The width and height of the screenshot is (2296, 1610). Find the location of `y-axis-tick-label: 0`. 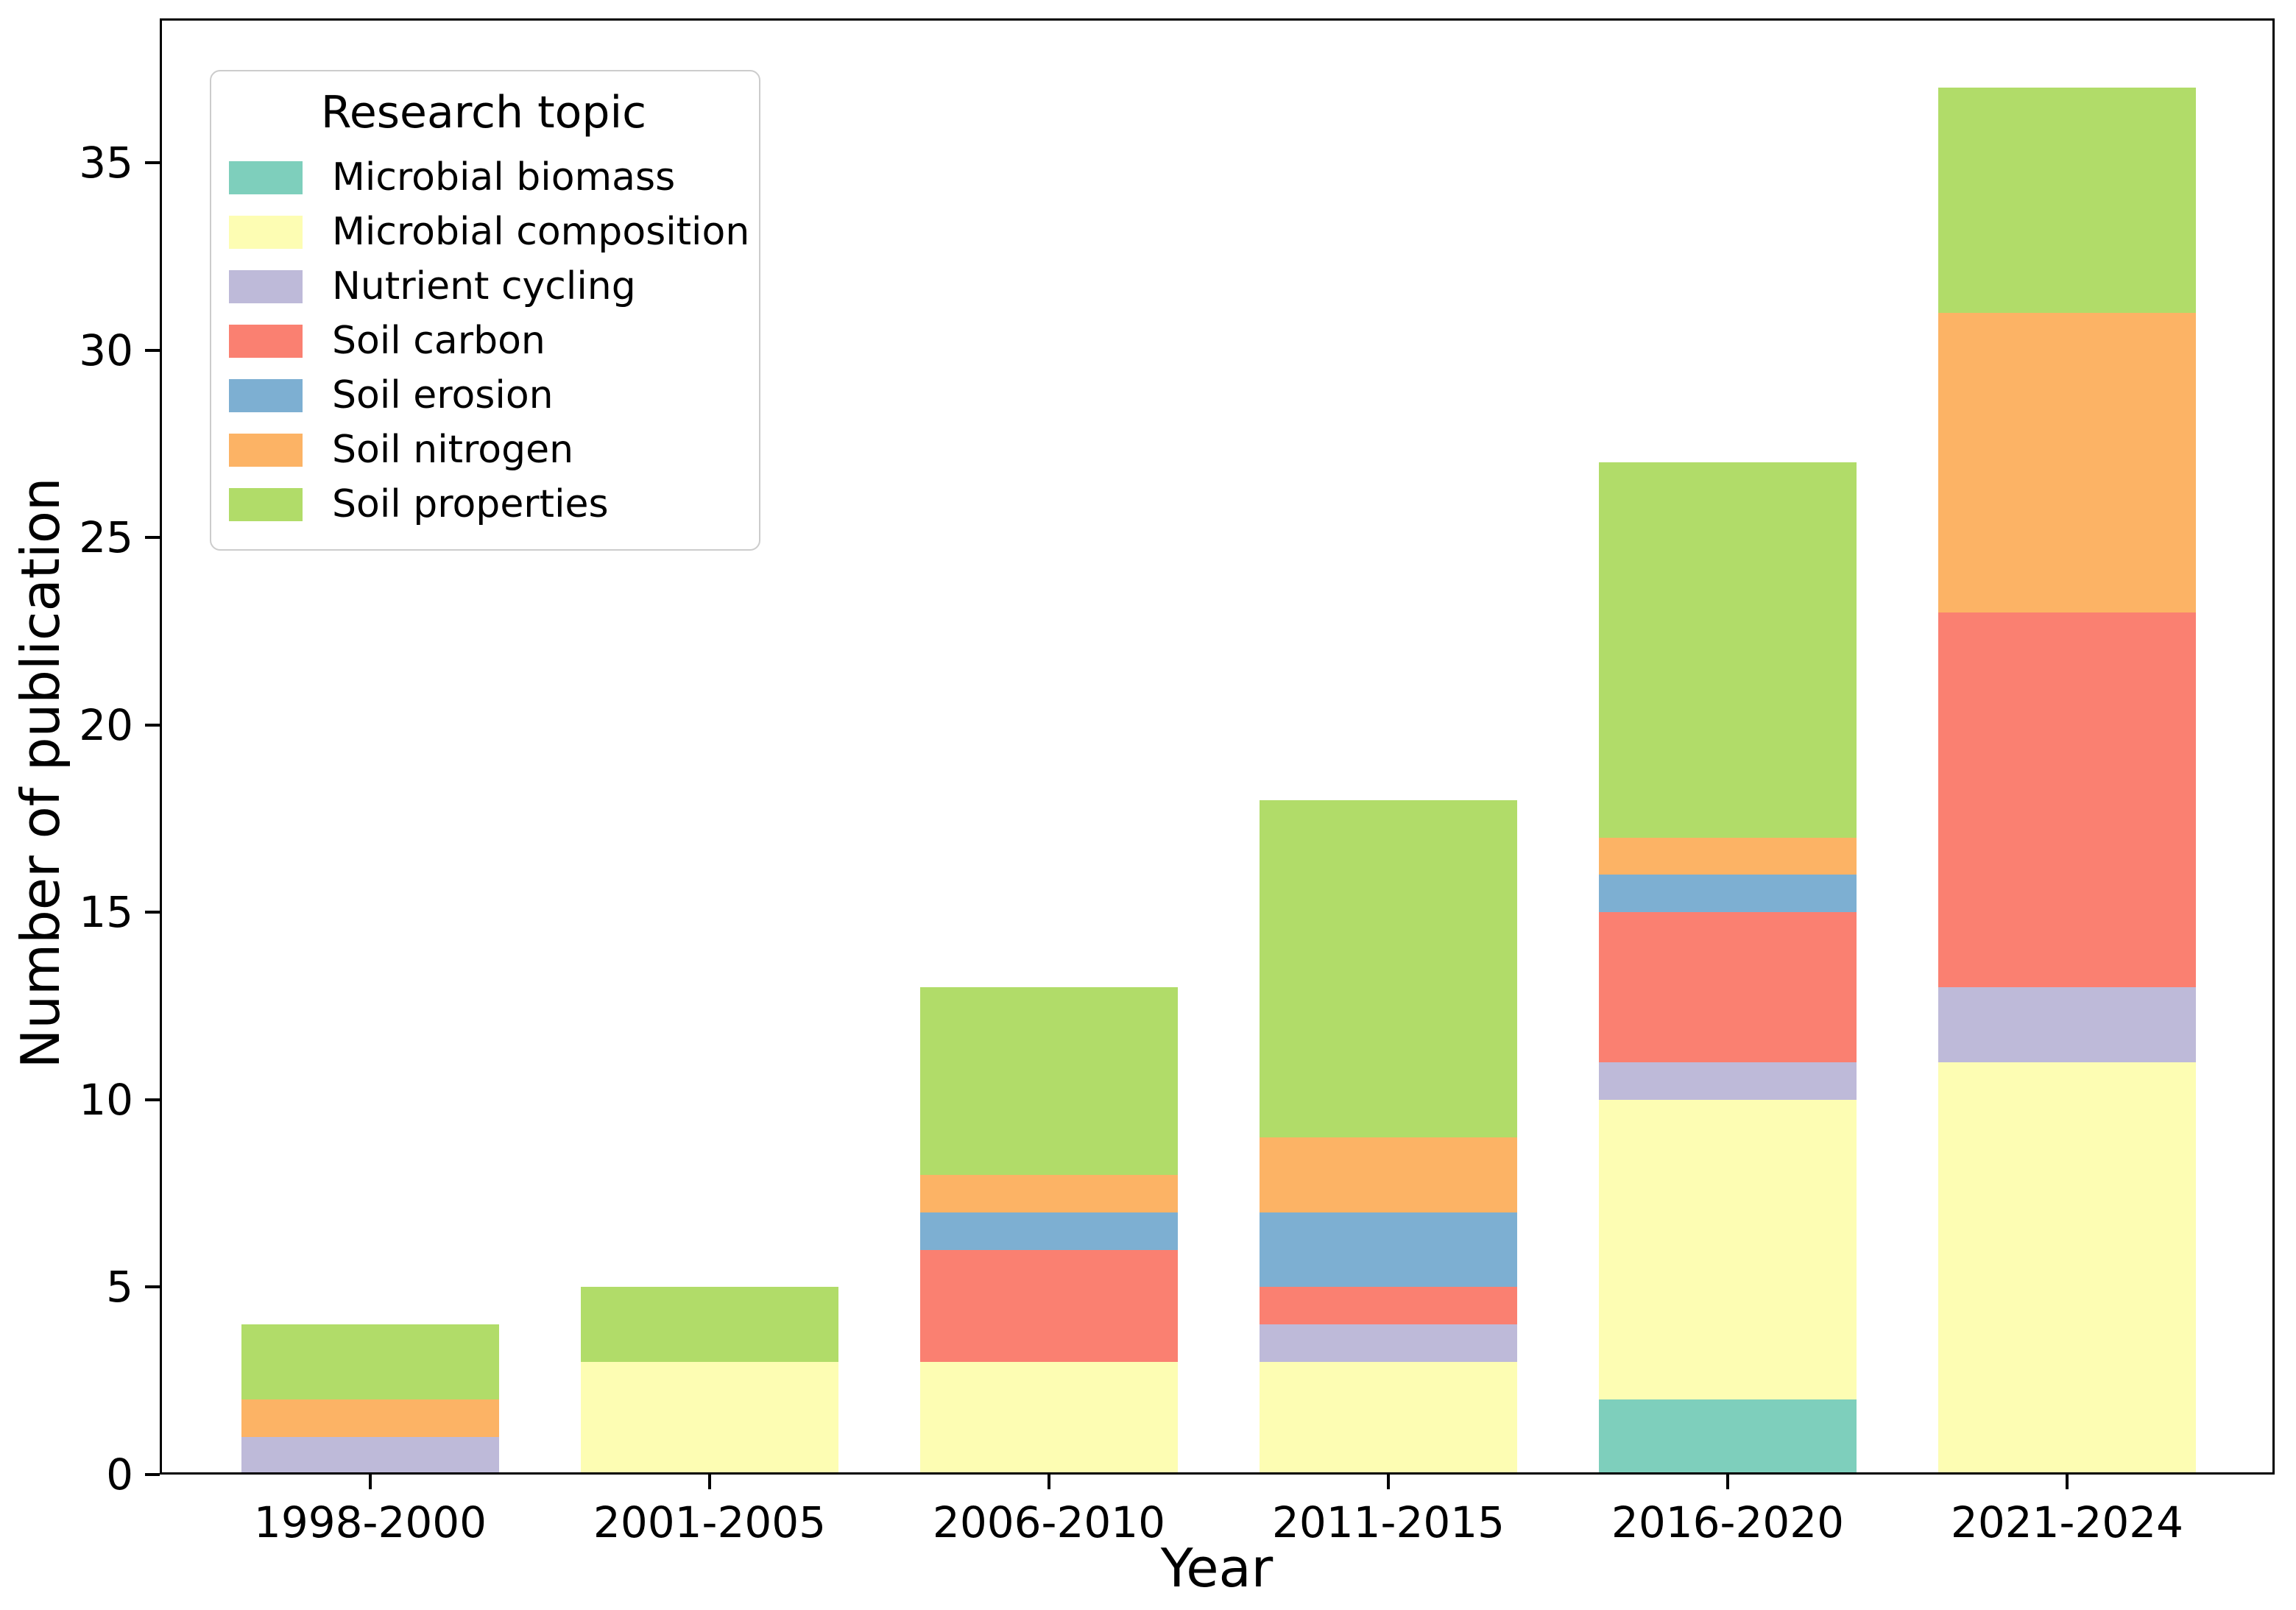

y-axis-tick-label: 0 is located at coordinates (120, 1475).